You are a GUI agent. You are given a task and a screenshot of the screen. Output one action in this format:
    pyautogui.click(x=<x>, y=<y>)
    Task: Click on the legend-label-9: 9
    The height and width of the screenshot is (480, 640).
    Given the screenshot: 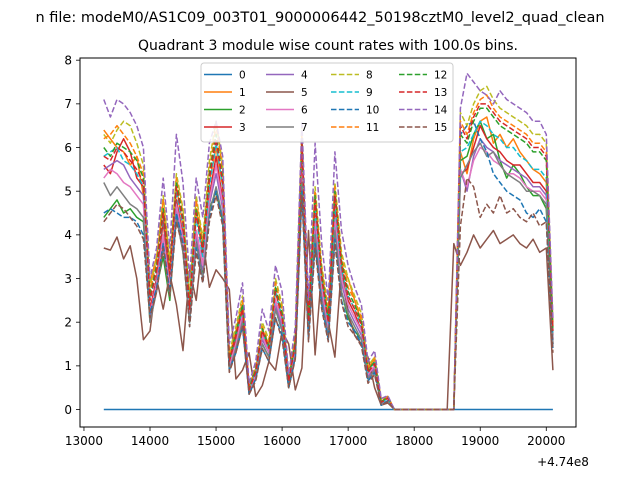 What is the action you would take?
    pyautogui.click(x=369, y=93)
    